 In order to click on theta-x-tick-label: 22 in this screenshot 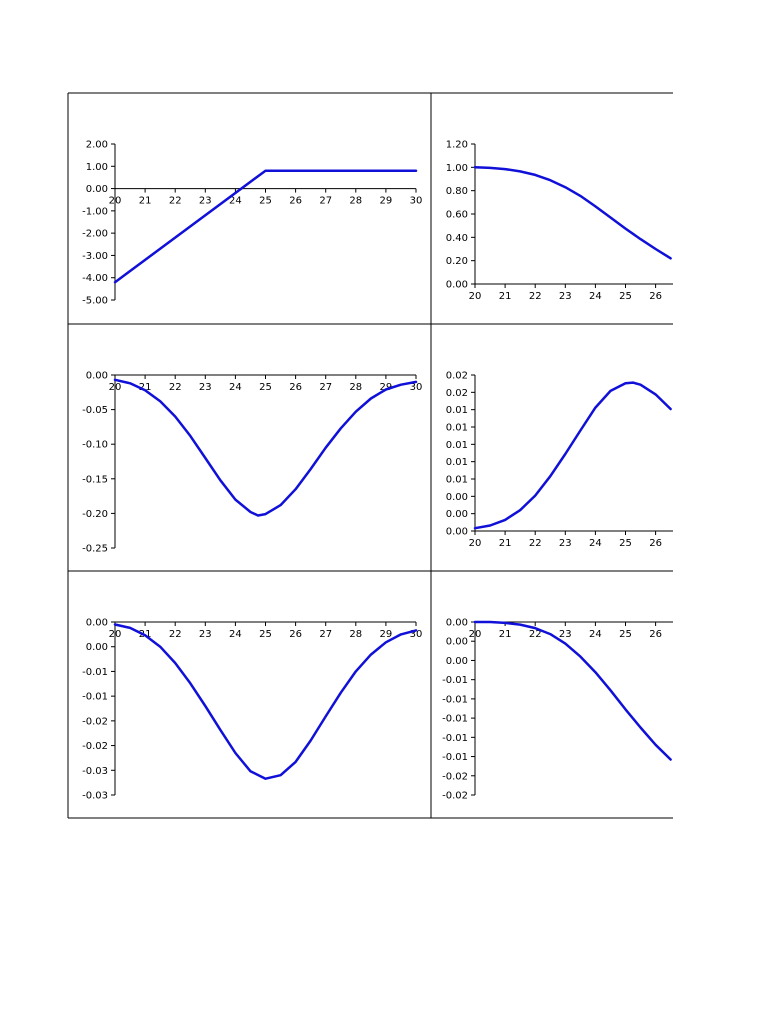, I will do `click(535, 543)`.